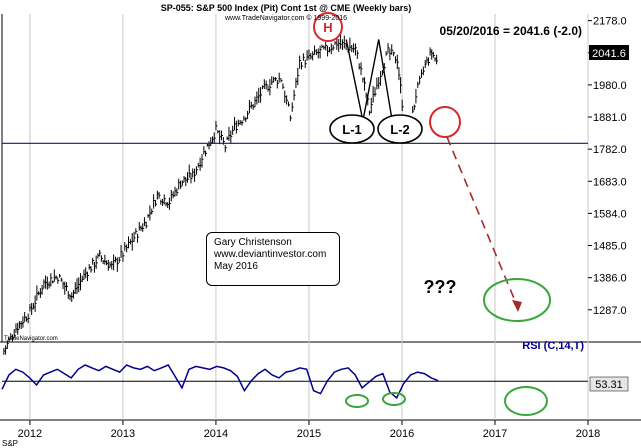 This screenshot has width=641, height=448. What do you see at coordinates (253, 242) in the screenshot?
I see `author-name: Gary Christenson` at bounding box center [253, 242].